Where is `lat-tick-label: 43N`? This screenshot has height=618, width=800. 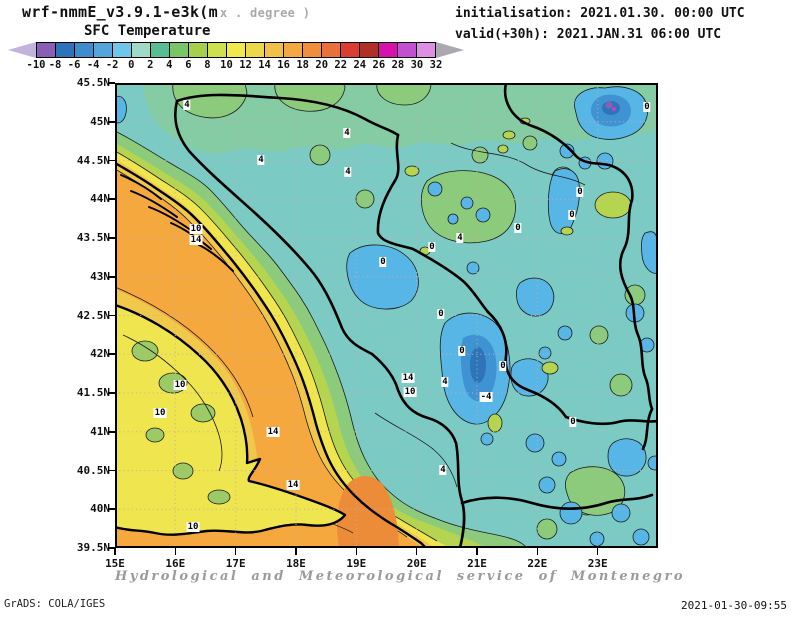 lat-tick-label: 43N is located at coordinates (100, 276).